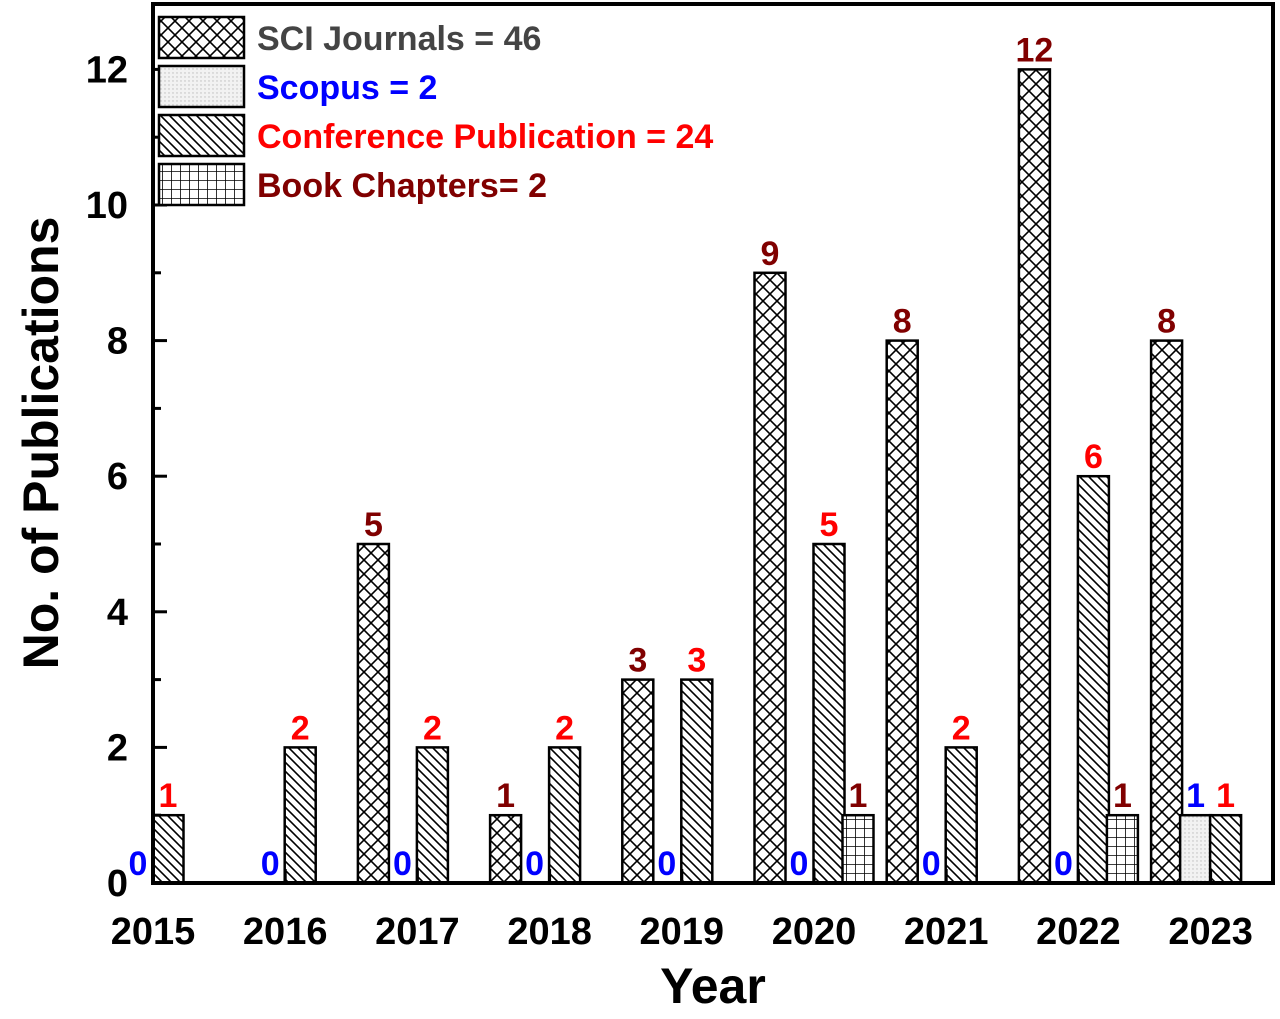 Image resolution: width=1280 pixels, height=1019 pixels. Describe the element at coordinates (505, 849) in the screenshot. I see `bar-crosshatch-2018` at that location.